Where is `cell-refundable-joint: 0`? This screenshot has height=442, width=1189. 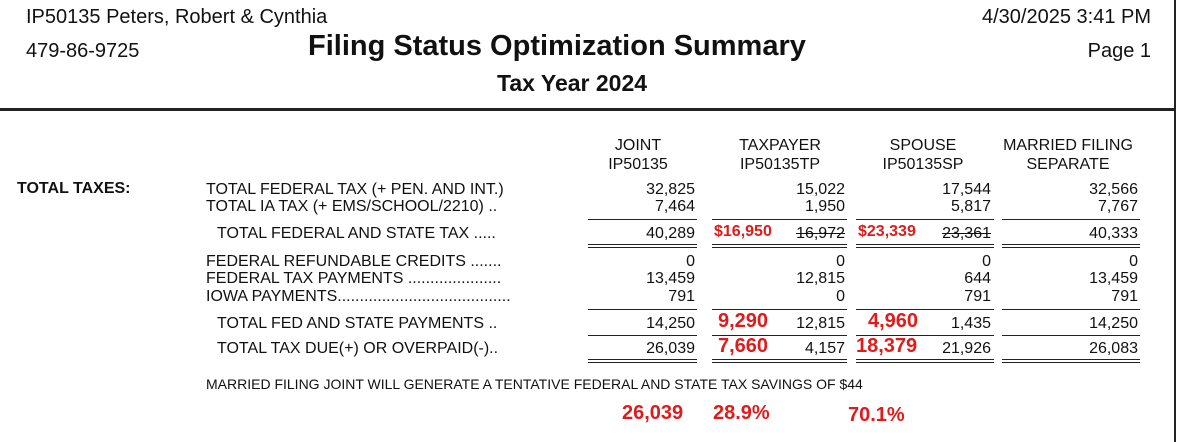
cell-refundable-joint: 0 is located at coordinates (690, 261).